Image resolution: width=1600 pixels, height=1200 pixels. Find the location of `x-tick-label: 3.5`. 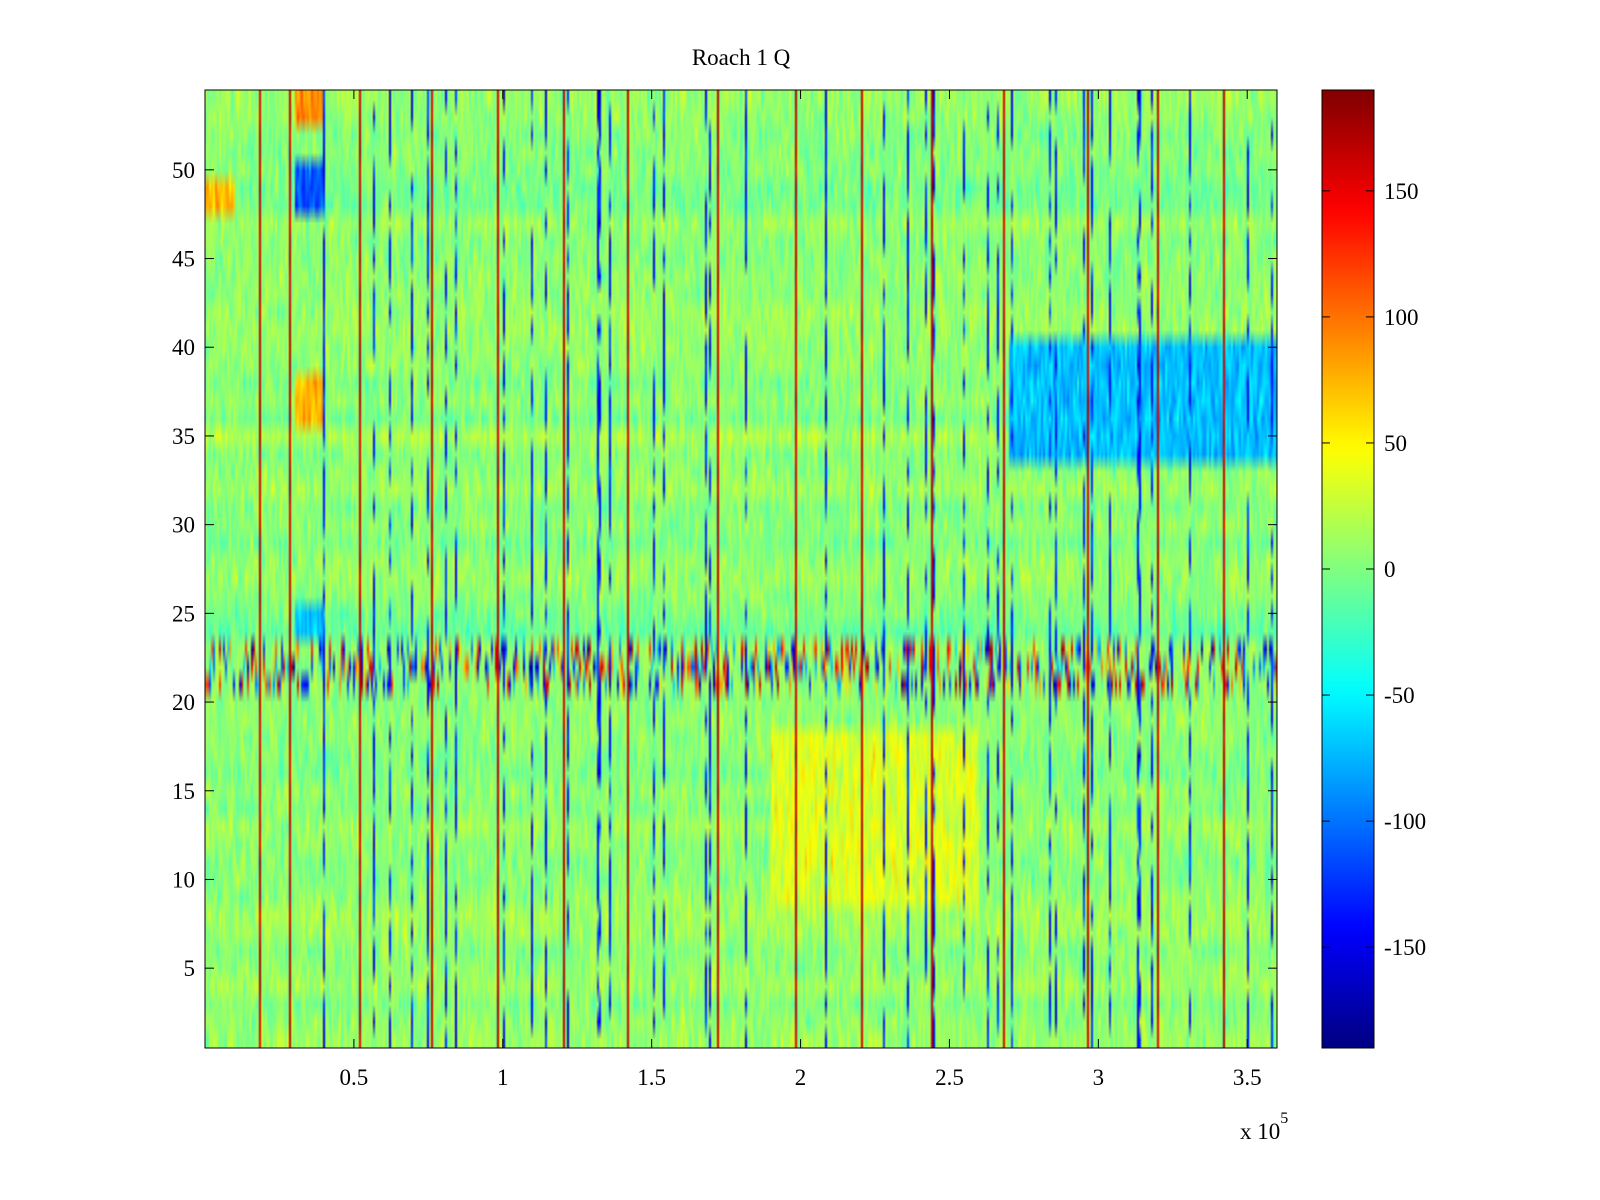

x-tick-label: 3.5 is located at coordinates (1247, 1077).